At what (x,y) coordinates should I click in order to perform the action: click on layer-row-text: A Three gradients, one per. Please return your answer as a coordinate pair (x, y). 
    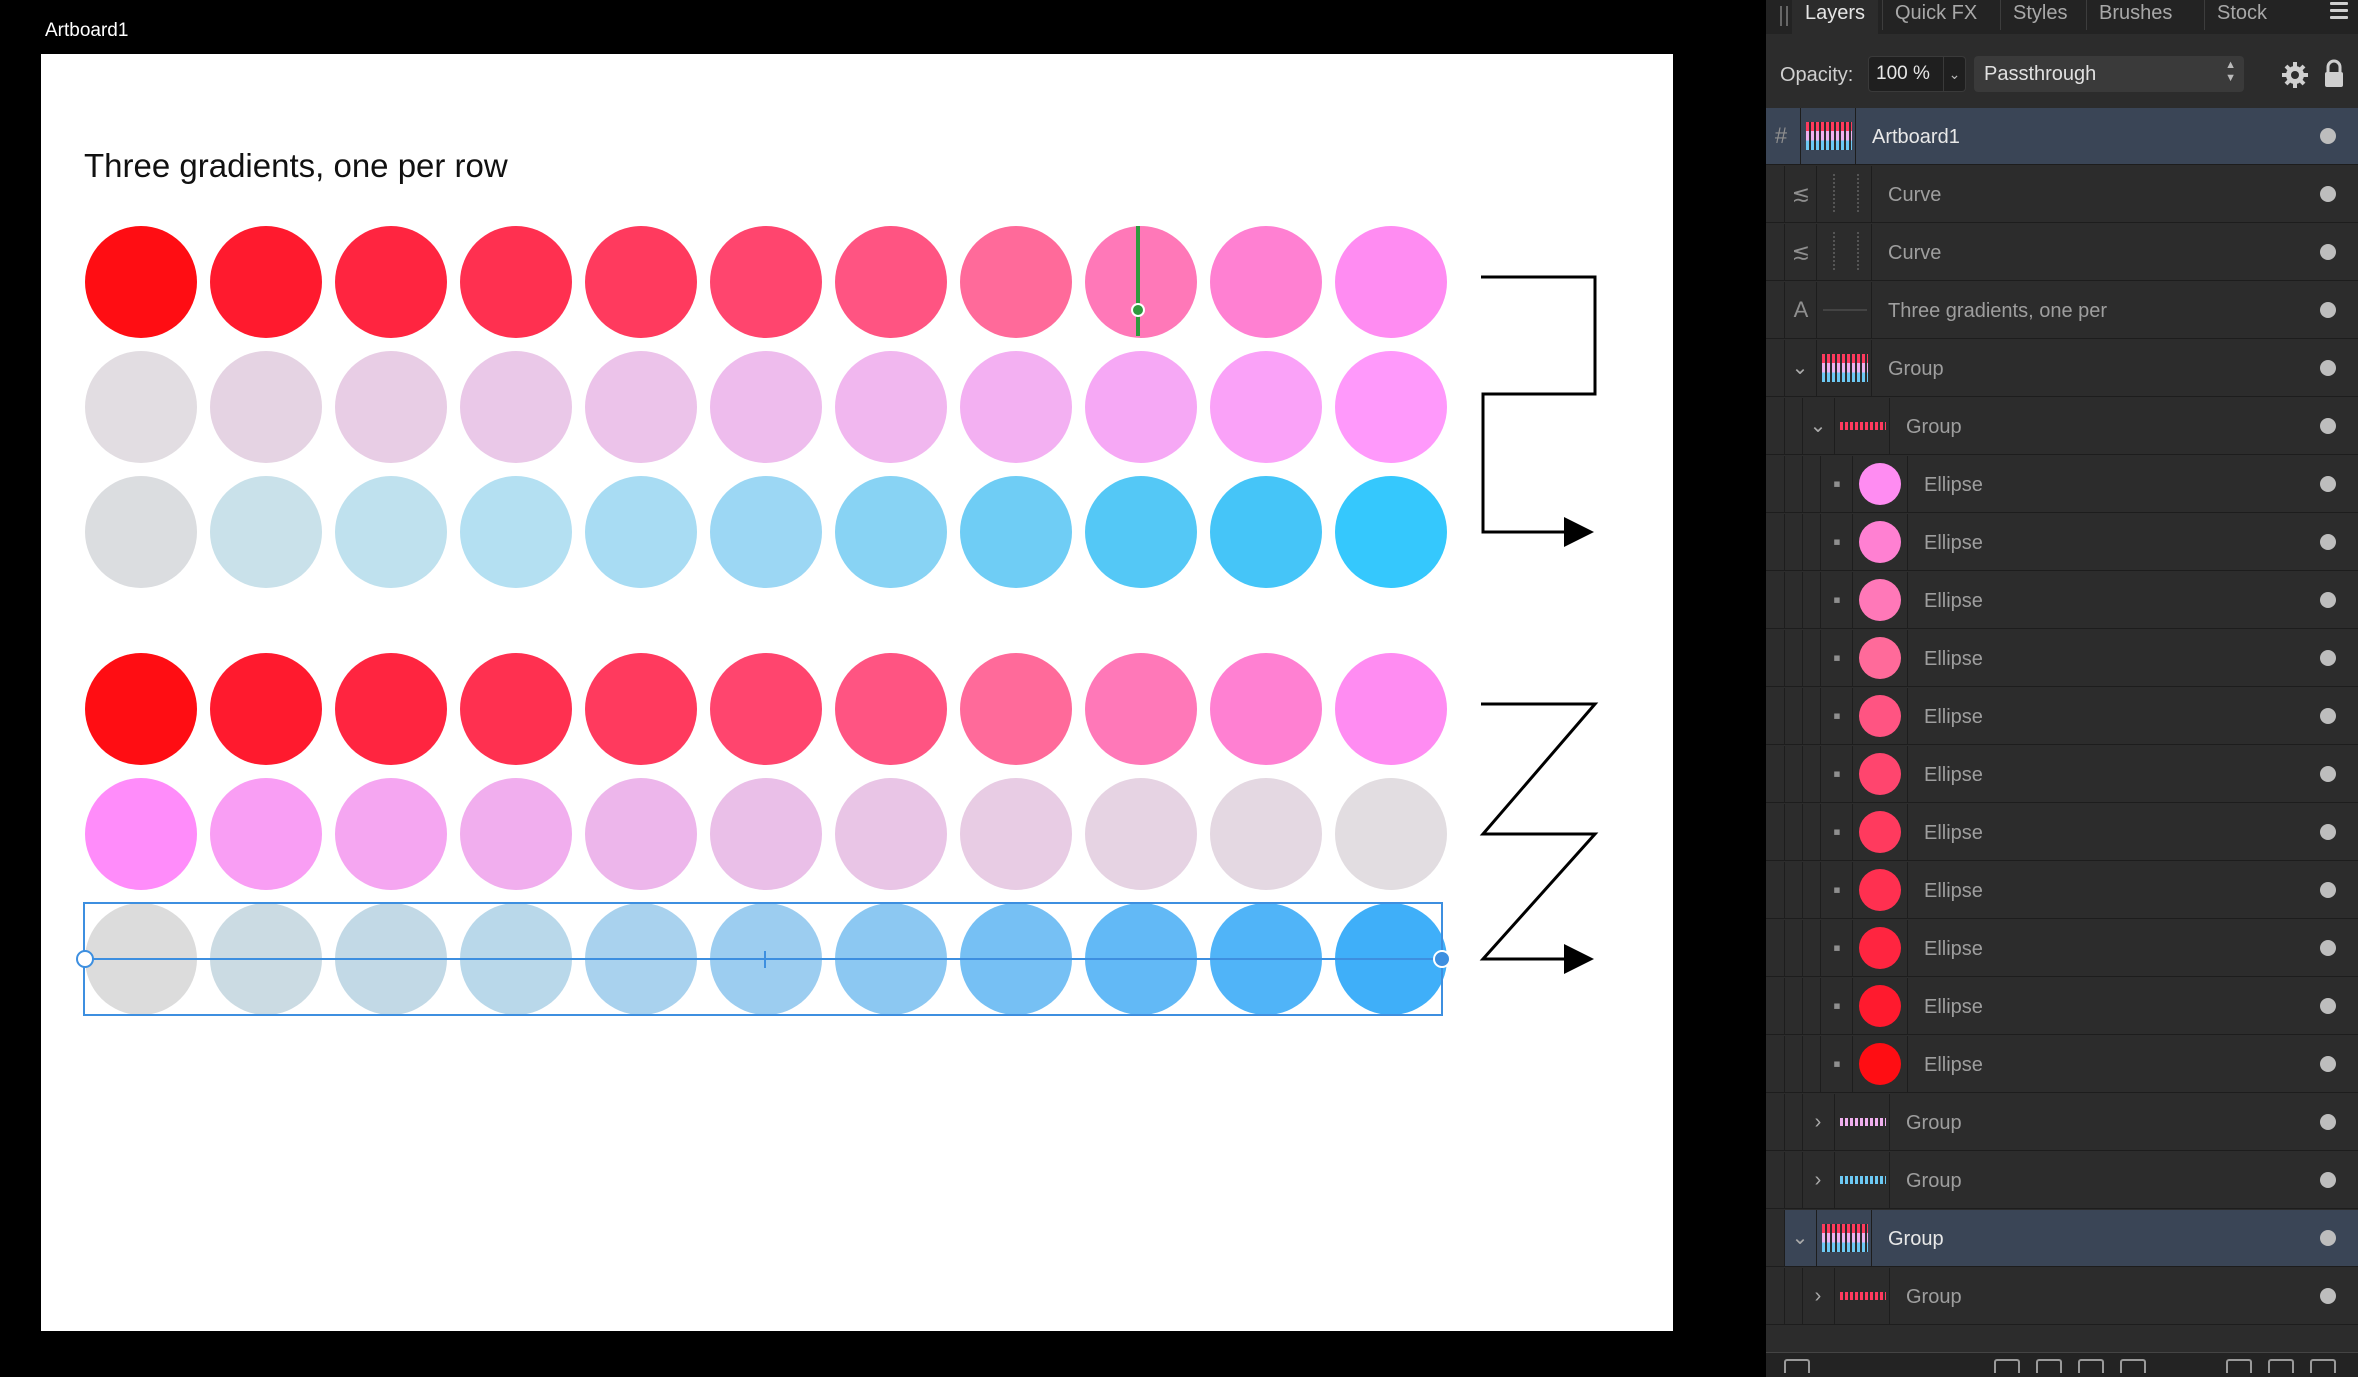
    Looking at the image, I should click on (2062, 310).